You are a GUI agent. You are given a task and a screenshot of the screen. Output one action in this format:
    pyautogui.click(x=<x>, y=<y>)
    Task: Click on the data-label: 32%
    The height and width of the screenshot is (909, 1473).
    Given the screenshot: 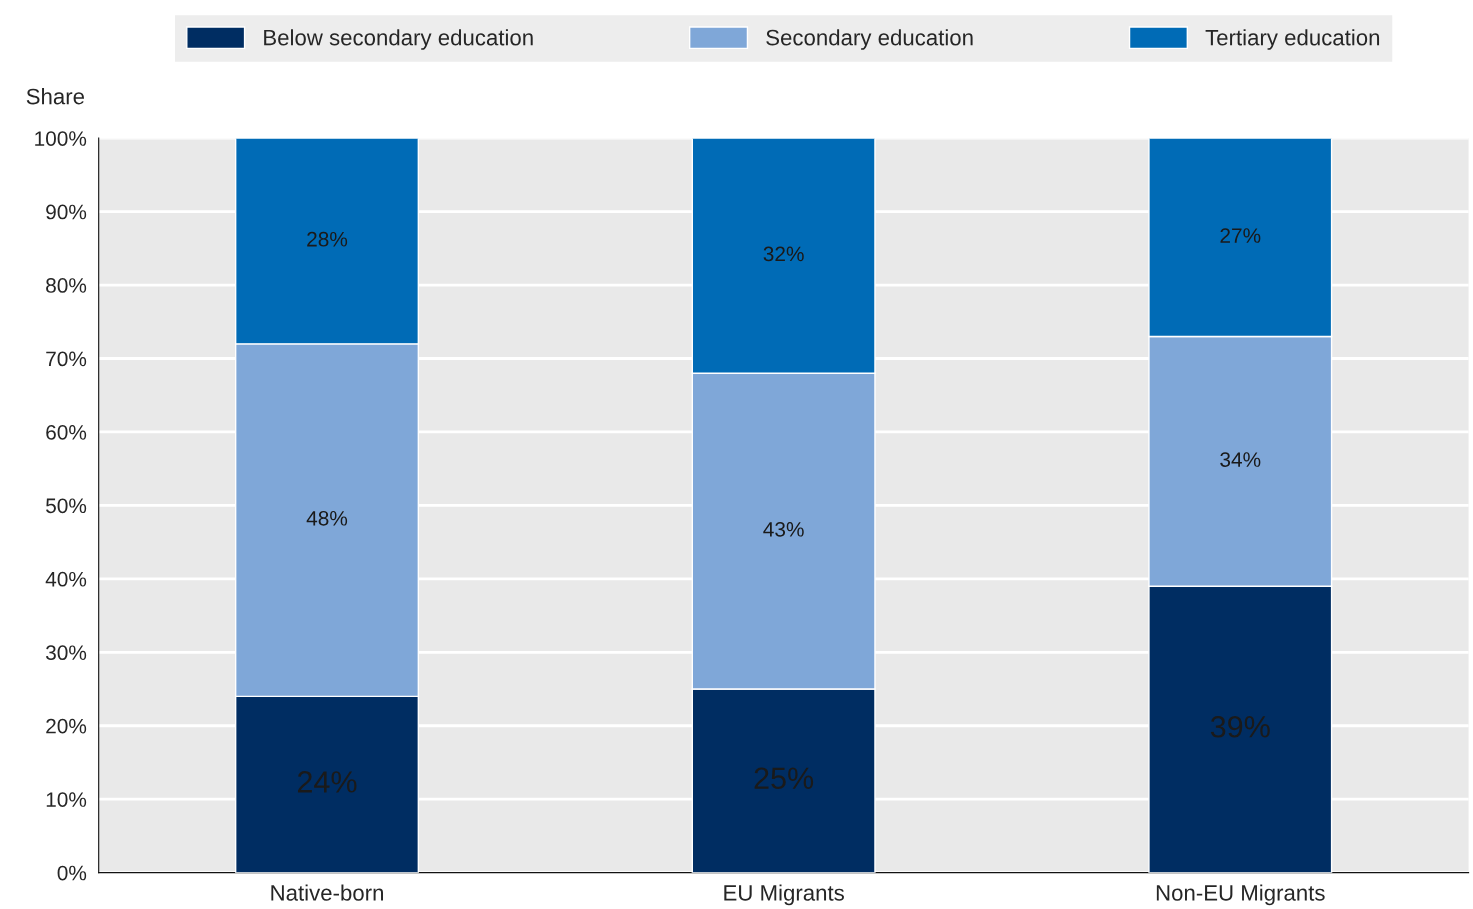 What is the action you would take?
    pyautogui.click(x=783, y=254)
    